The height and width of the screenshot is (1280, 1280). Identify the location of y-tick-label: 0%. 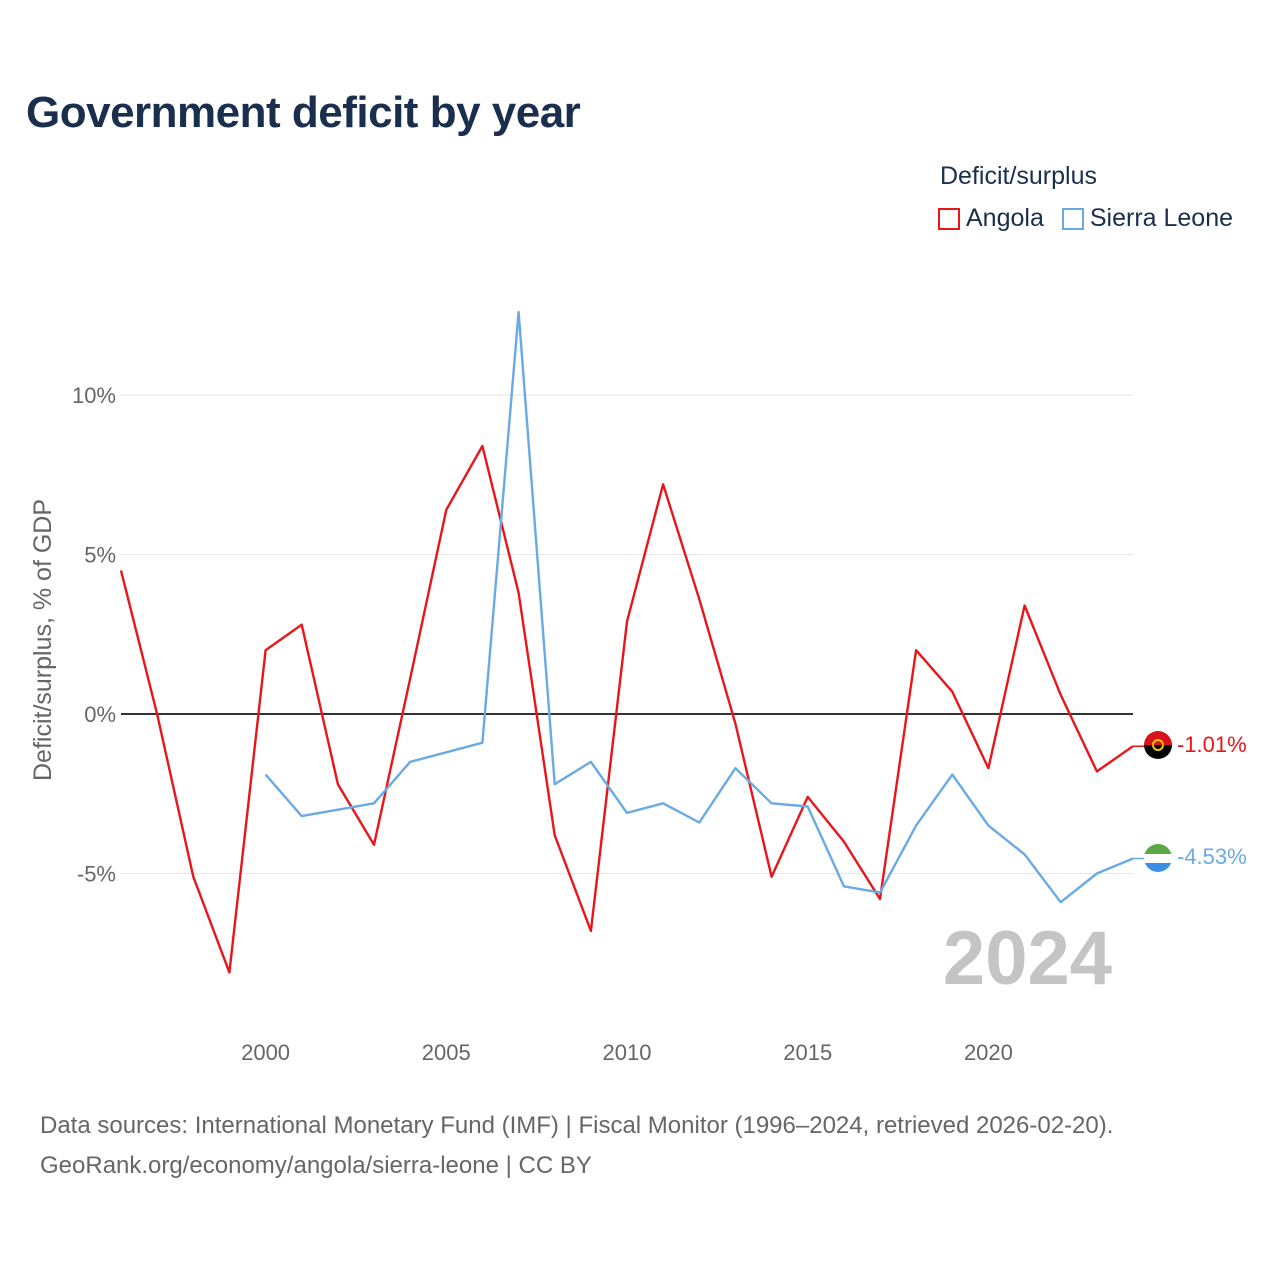
(100, 714).